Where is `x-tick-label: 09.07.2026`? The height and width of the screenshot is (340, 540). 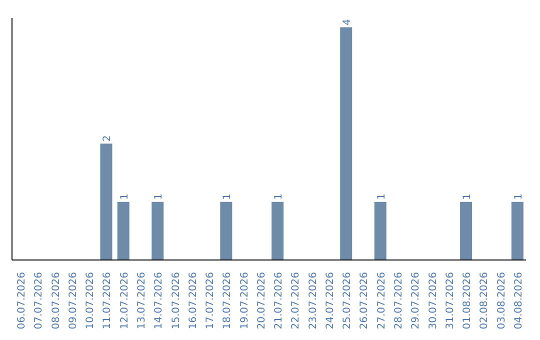 x-tick-label: 09.07.2026 is located at coordinates (73, 301).